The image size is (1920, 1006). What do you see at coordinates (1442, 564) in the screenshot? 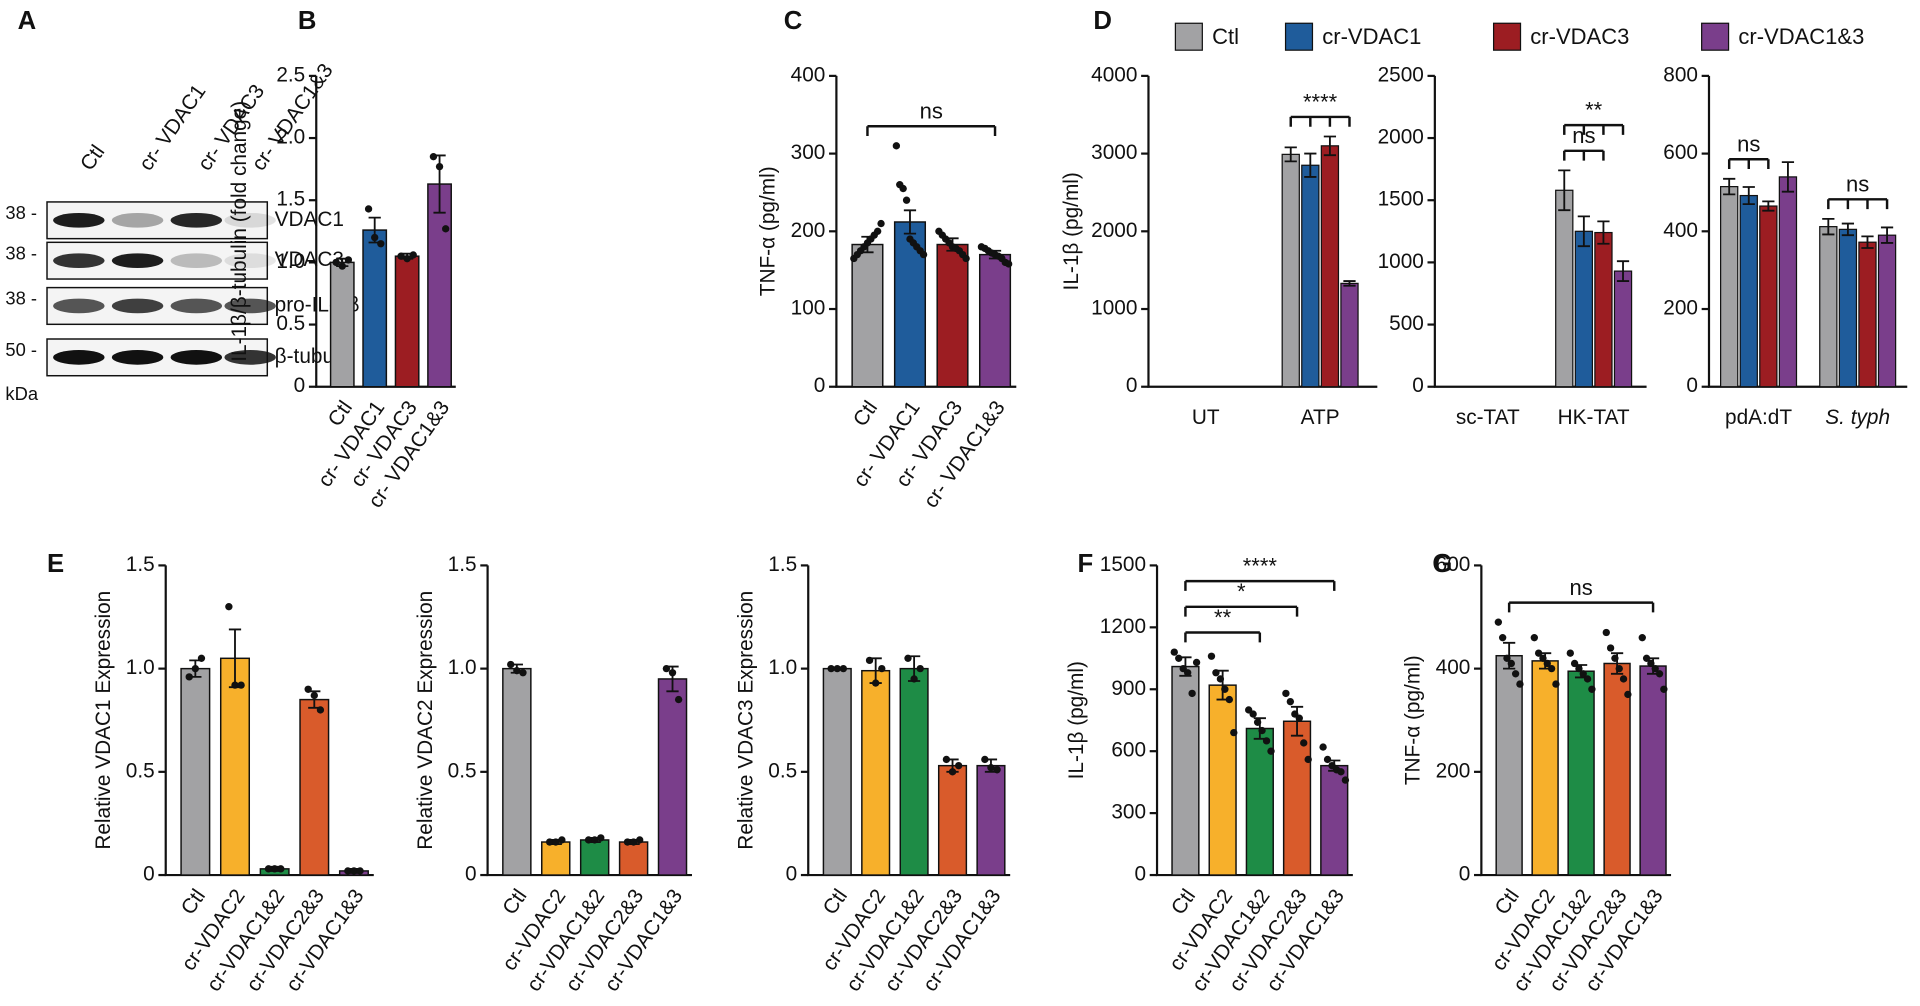
I see `panel-letter: G` at bounding box center [1442, 564].